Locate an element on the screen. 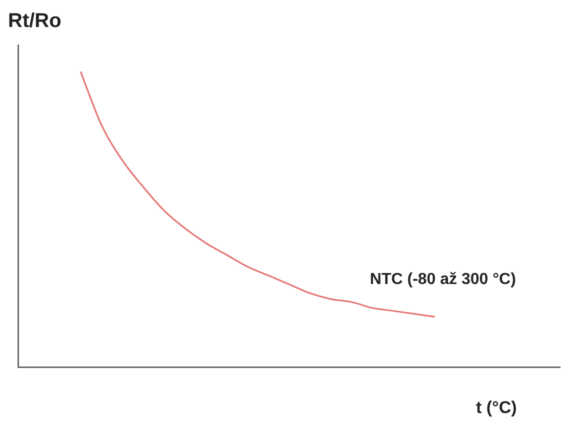 This screenshot has height=423, width=585. y-axis-title: Rt/Ro is located at coordinates (35, 21).